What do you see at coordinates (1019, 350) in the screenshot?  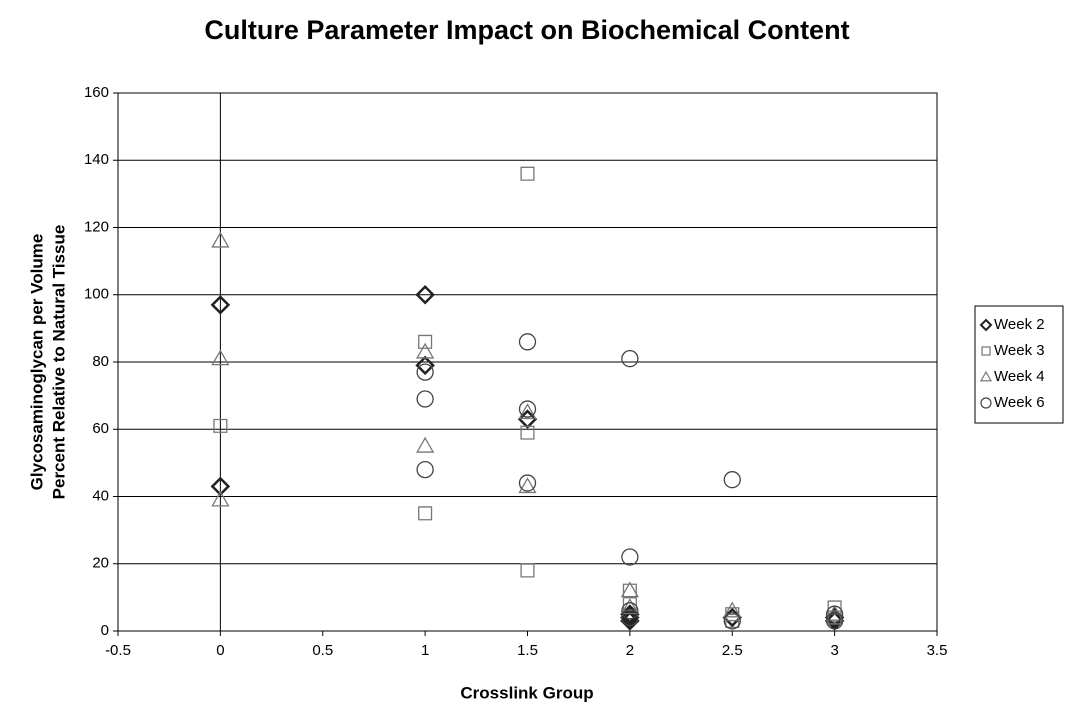 I see `legend-label: Week 3` at bounding box center [1019, 350].